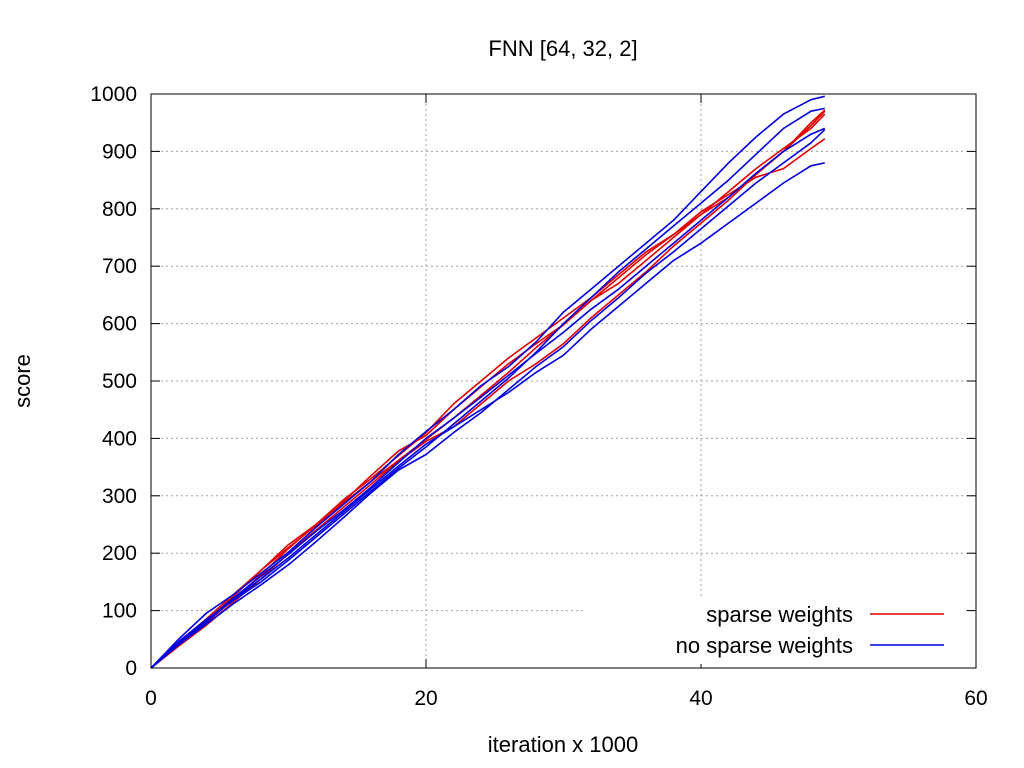  I want to click on x-axis-label: iteration x 1000, so click(563, 744).